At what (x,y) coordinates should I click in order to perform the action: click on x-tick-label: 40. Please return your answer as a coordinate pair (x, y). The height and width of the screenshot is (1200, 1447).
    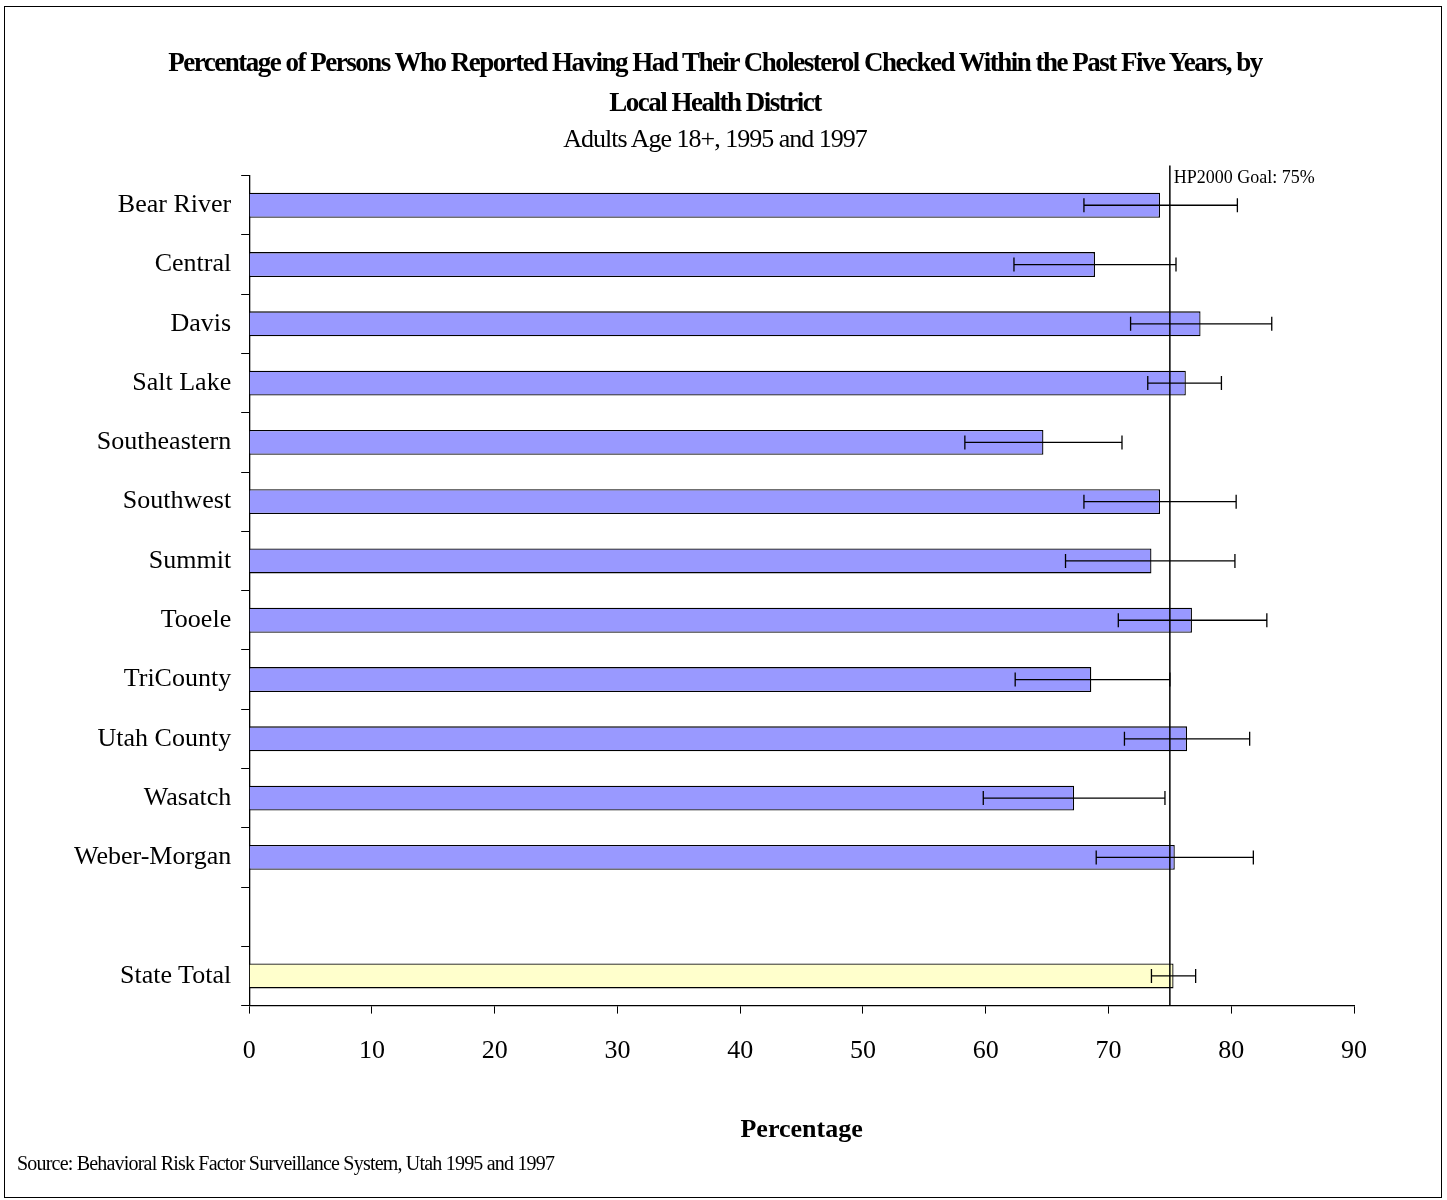
    Looking at the image, I should click on (740, 1050).